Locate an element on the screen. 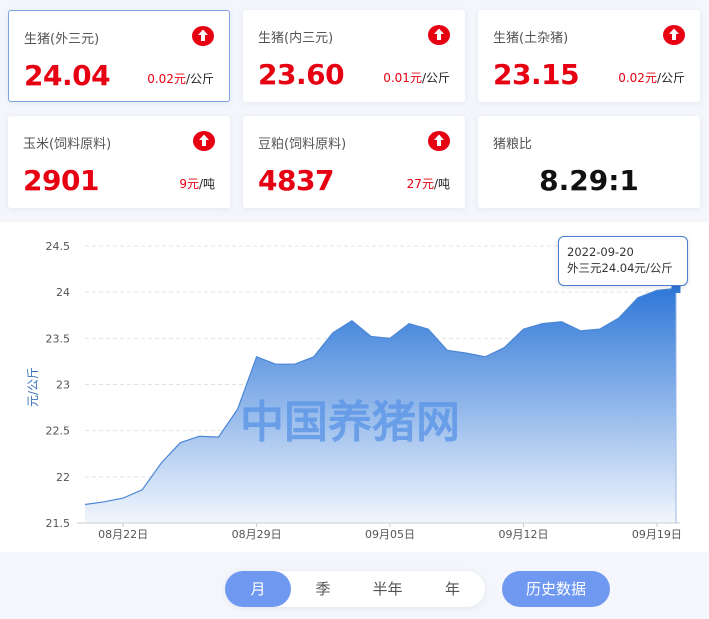  card-name: 生猪(土杂猪) is located at coordinates (531, 38).